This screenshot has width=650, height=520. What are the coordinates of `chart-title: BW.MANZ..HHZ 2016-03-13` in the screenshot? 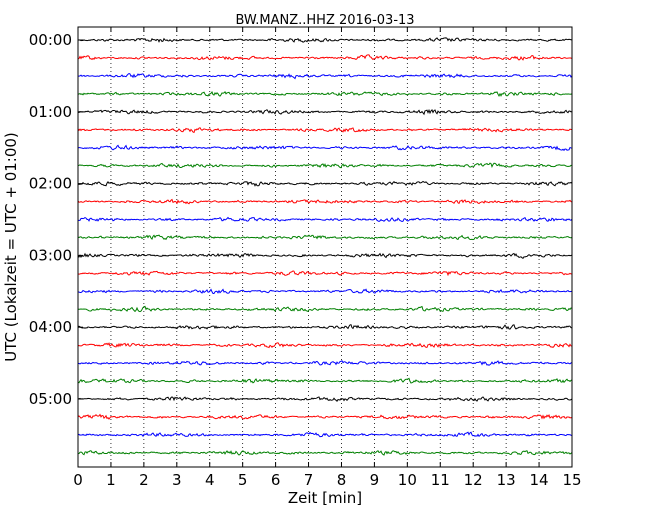 It's located at (324, 20).